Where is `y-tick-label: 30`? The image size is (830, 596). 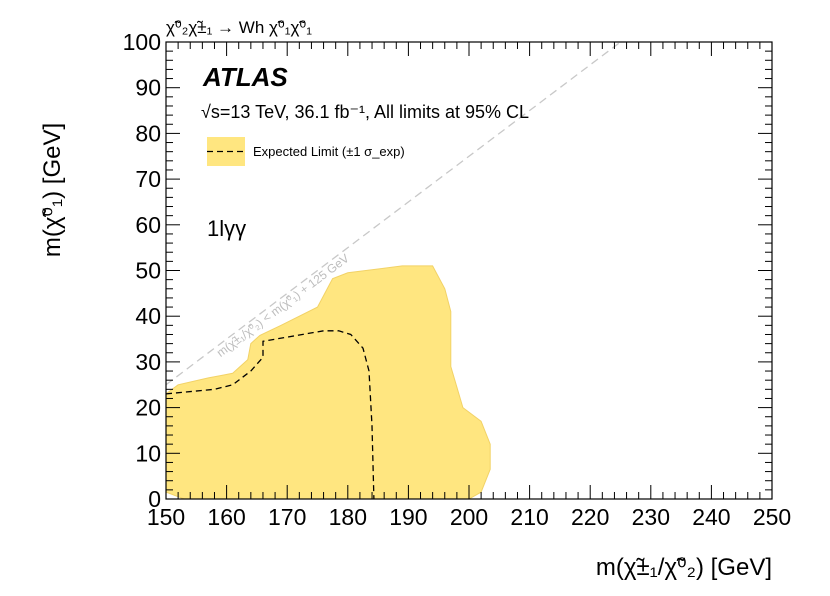
y-tick-label: 30 is located at coordinates (148, 362).